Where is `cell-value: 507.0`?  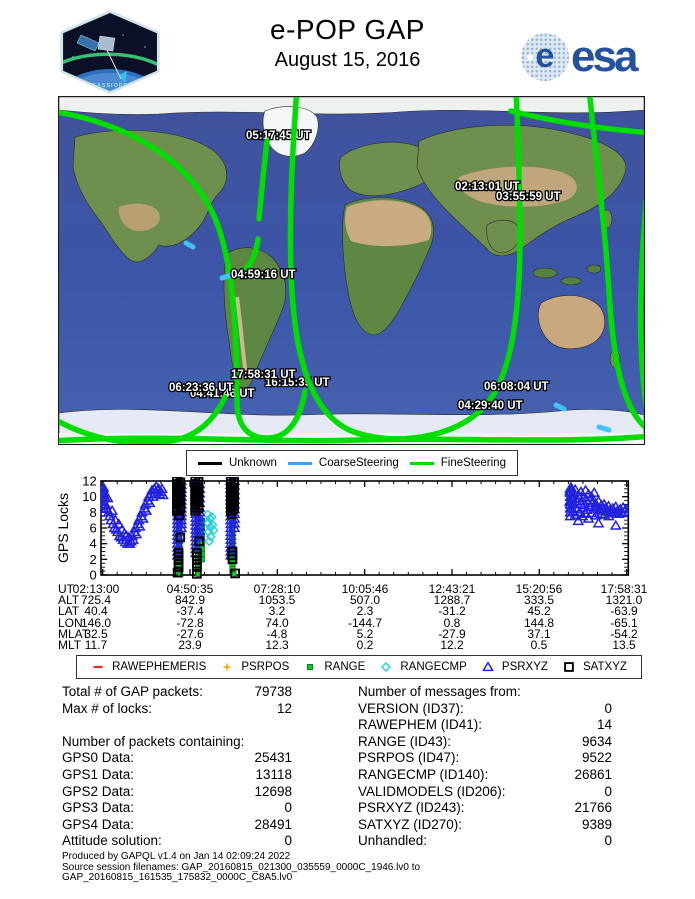 cell-value: 507.0 is located at coordinates (365, 600).